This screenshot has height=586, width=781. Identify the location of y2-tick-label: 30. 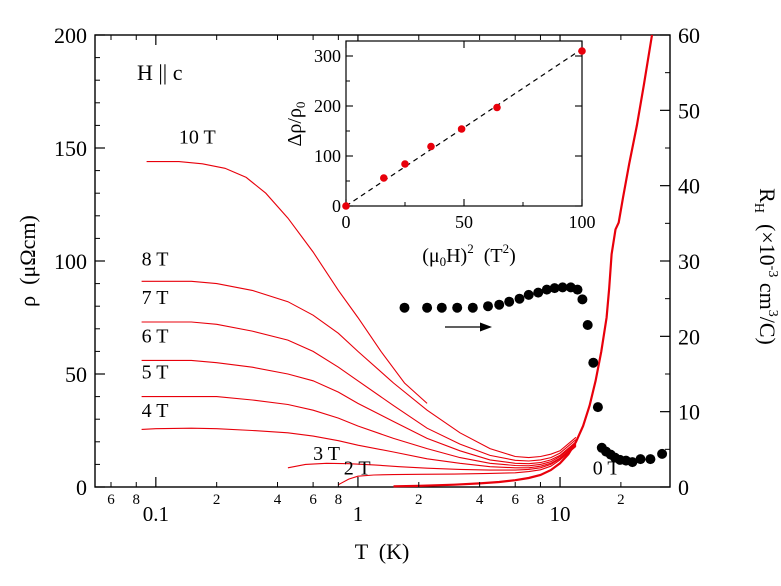
(689, 261).